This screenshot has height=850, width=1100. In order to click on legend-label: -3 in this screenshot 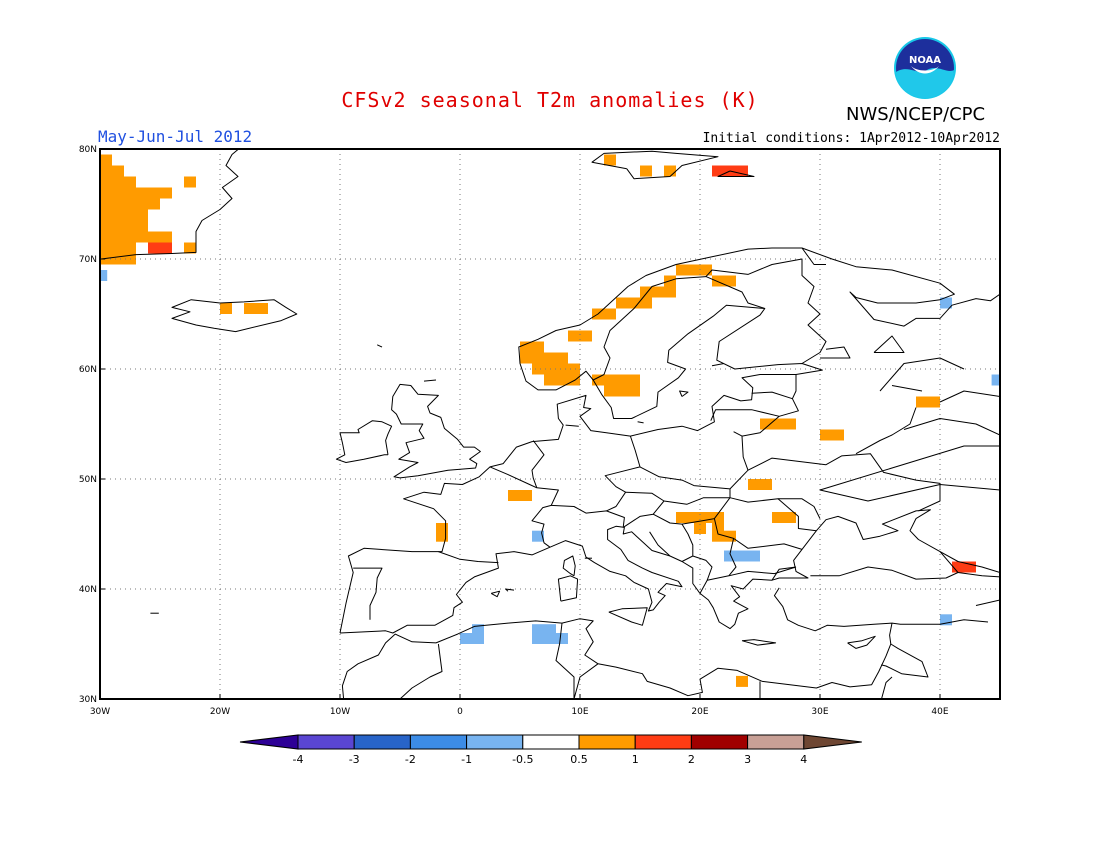, I will do `click(354, 759)`.